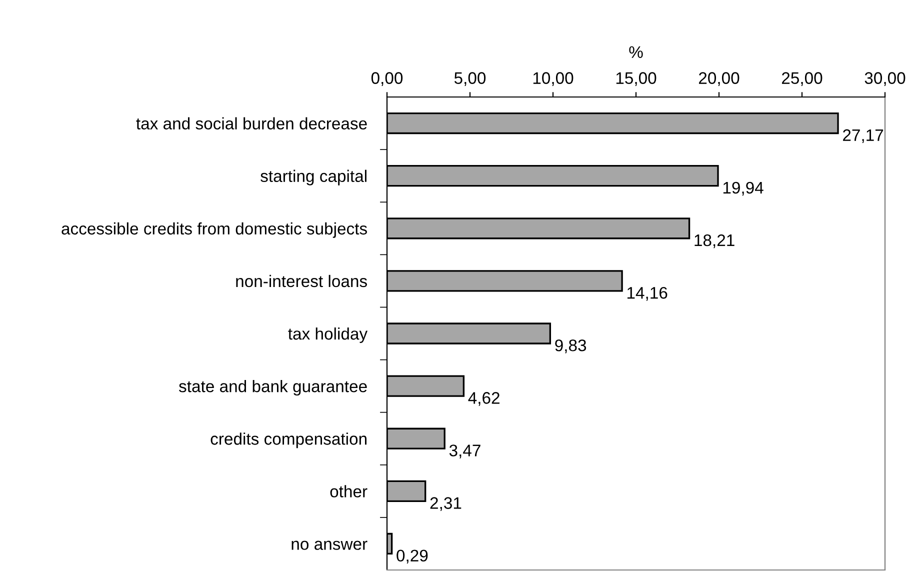 The image size is (910, 581). I want to click on data-label: 0,29, so click(412, 557).